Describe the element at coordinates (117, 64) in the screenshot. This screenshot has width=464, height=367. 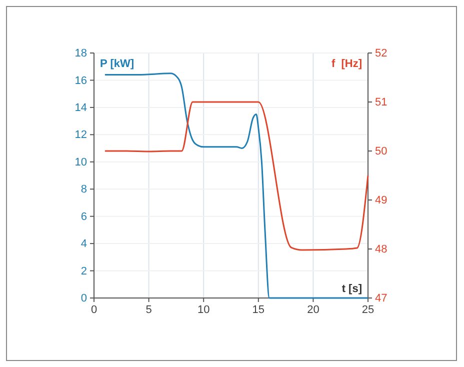
I see `y-axis-title: P [kW]` at that location.